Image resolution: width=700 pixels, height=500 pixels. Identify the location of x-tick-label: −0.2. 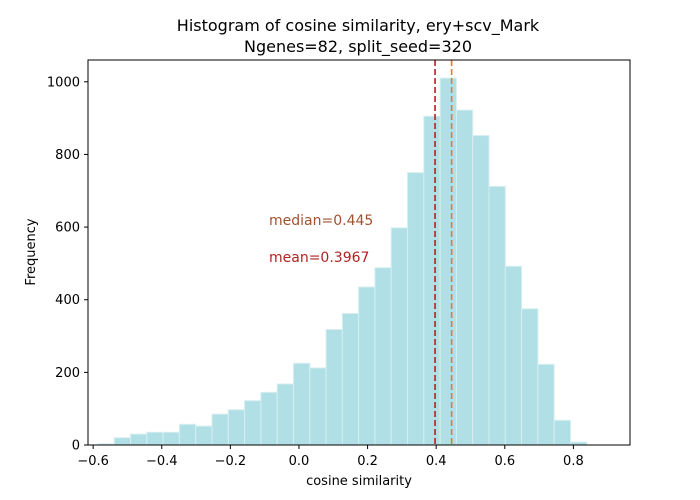
(231, 461).